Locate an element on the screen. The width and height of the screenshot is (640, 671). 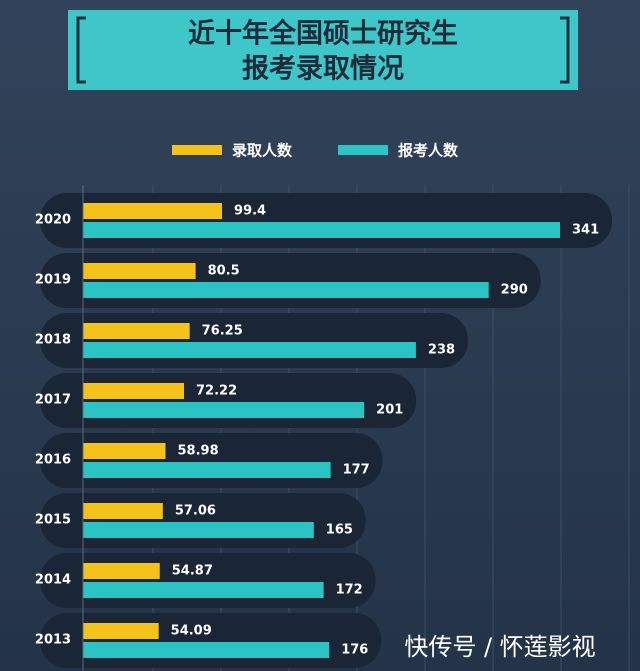
data-label: 58.98 is located at coordinates (198, 451).